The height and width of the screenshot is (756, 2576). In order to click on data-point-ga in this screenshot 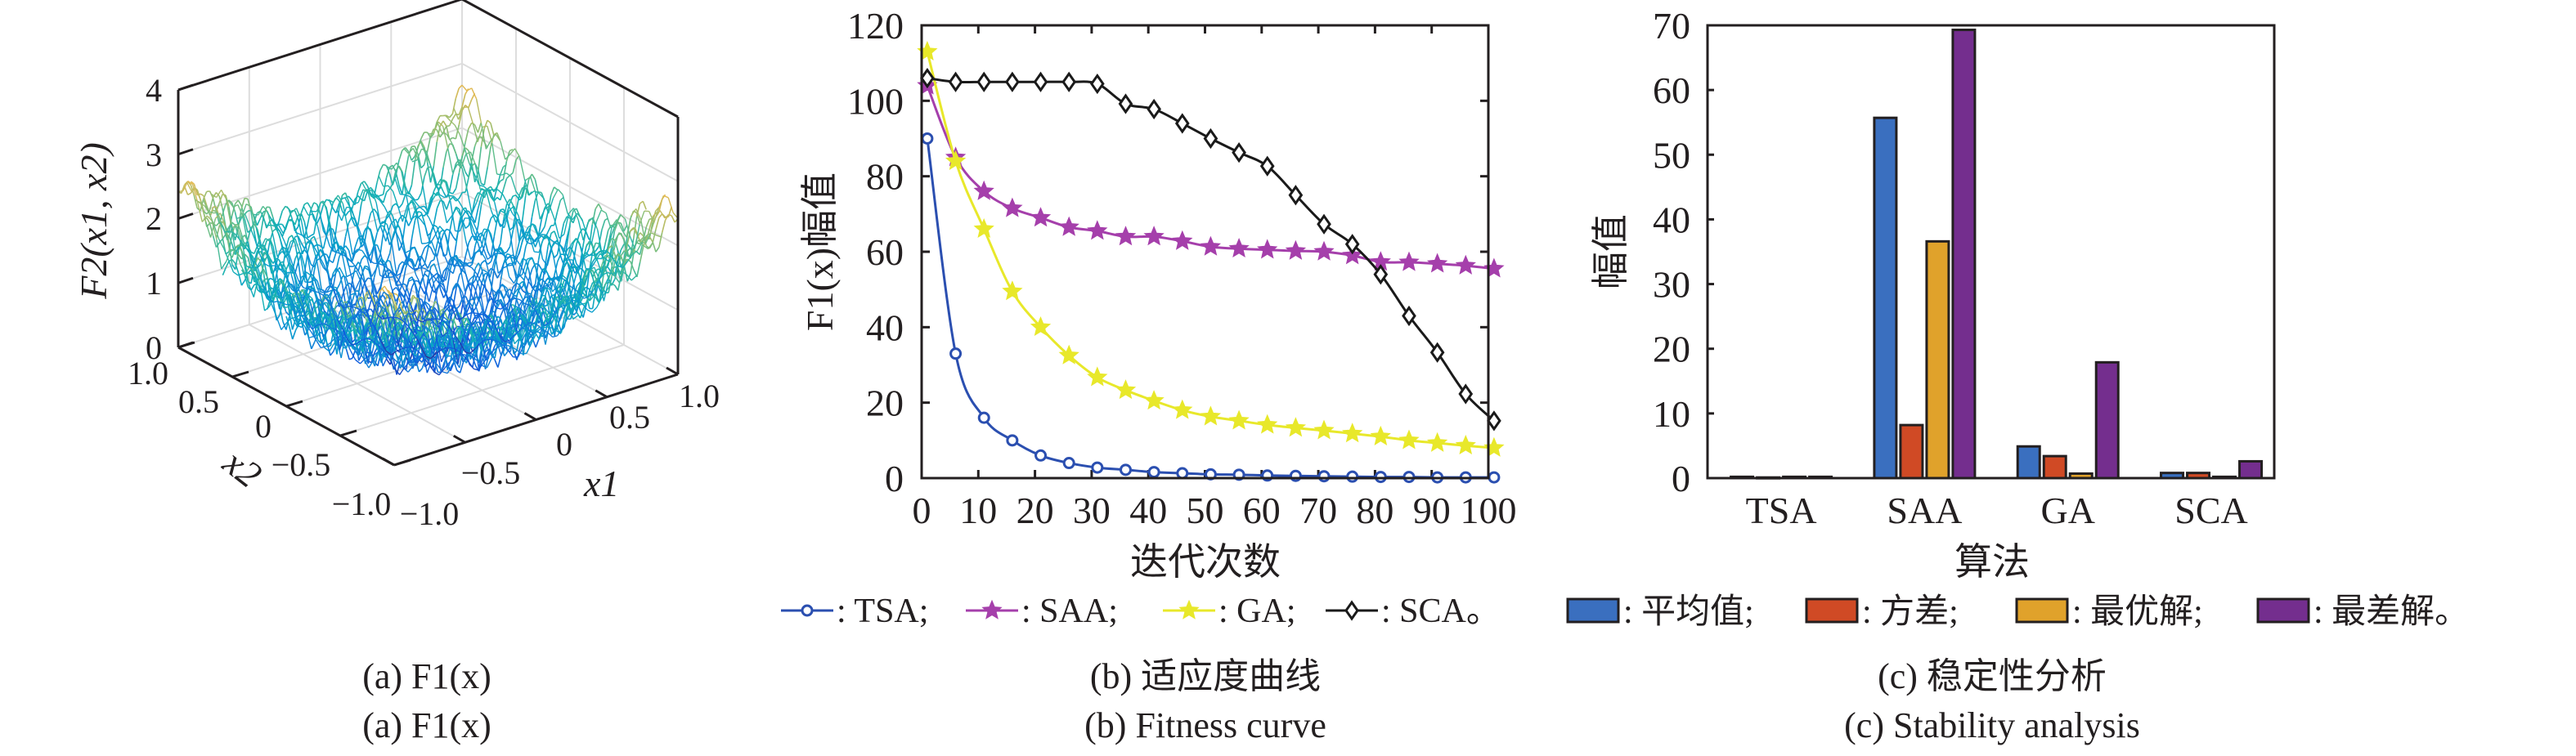, I will do `click(1211, 415)`.